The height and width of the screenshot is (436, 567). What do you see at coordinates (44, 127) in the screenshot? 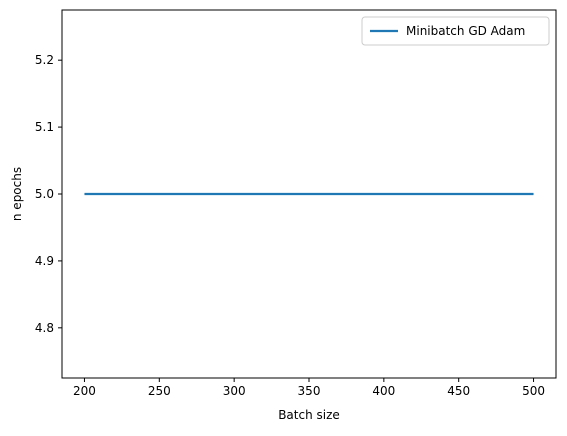
I see `y-tick-label: 5.1` at bounding box center [44, 127].